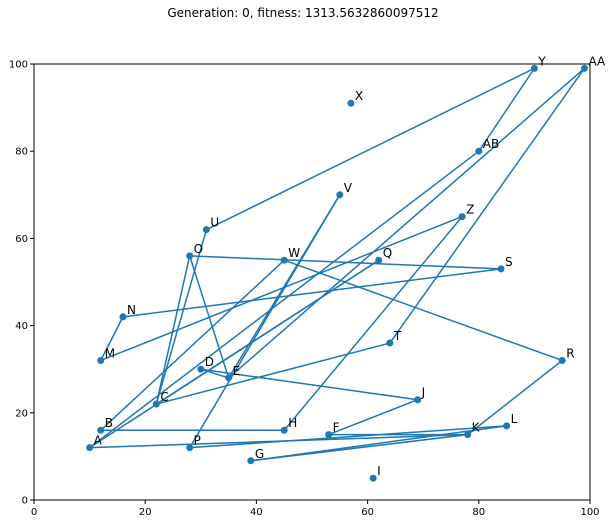  Describe the element at coordinates (198, 249) in the screenshot. I see `city-label-o: O` at that location.